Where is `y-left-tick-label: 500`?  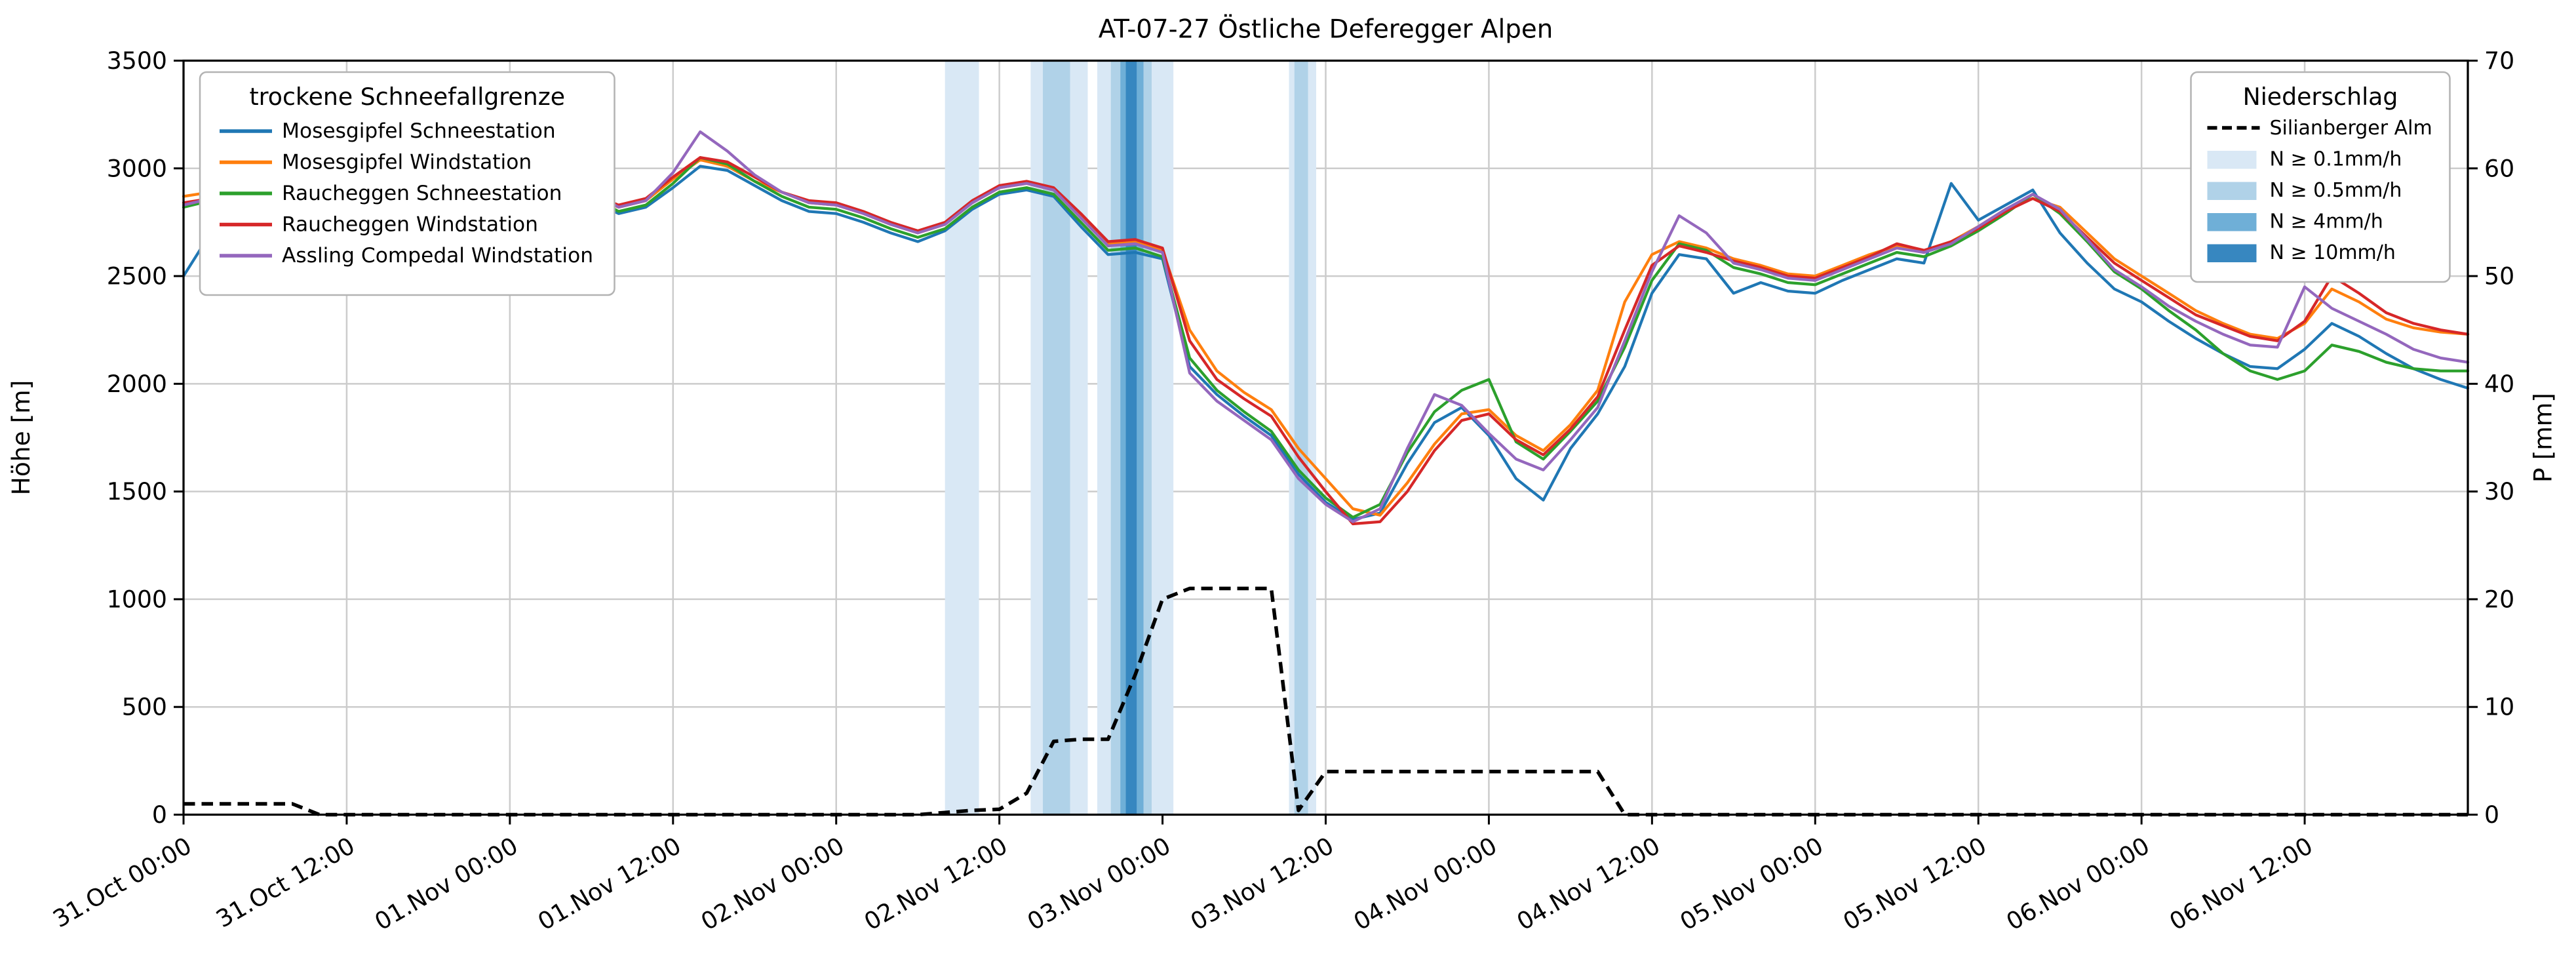 y-left-tick-label: 500 is located at coordinates (144, 707).